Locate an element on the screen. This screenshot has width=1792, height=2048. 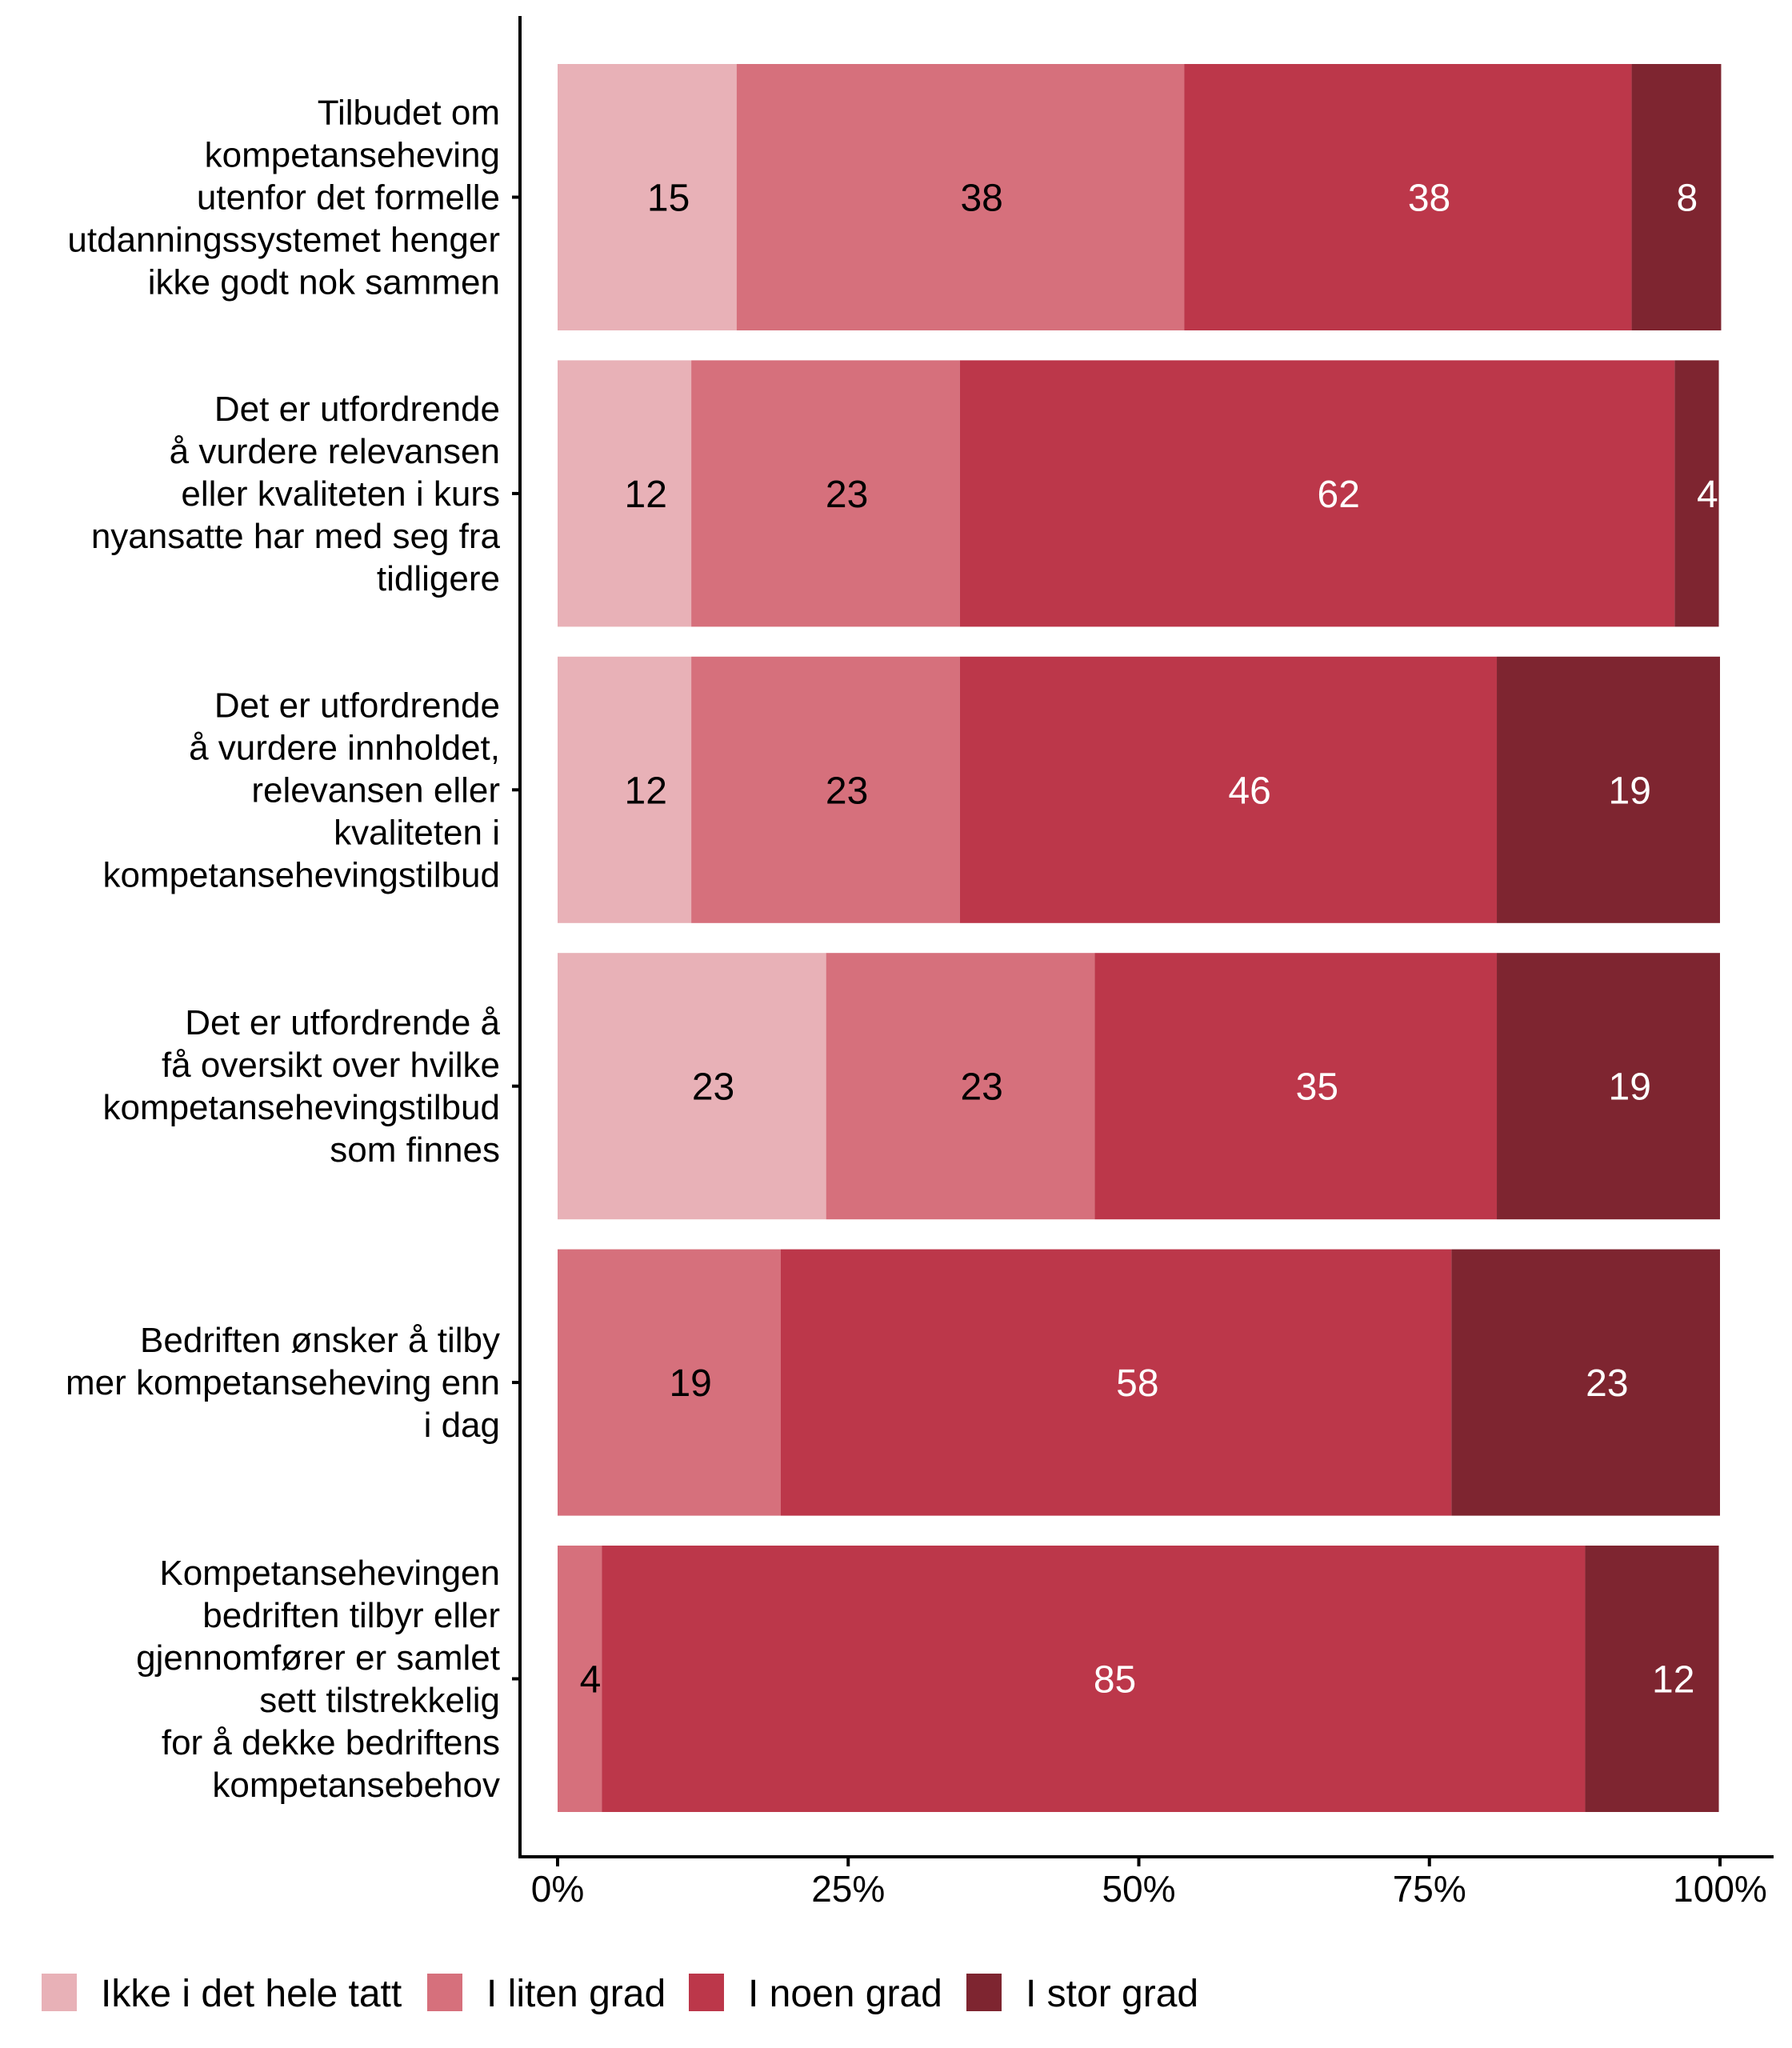
x-tick-label: 0% is located at coordinates (557, 1889).